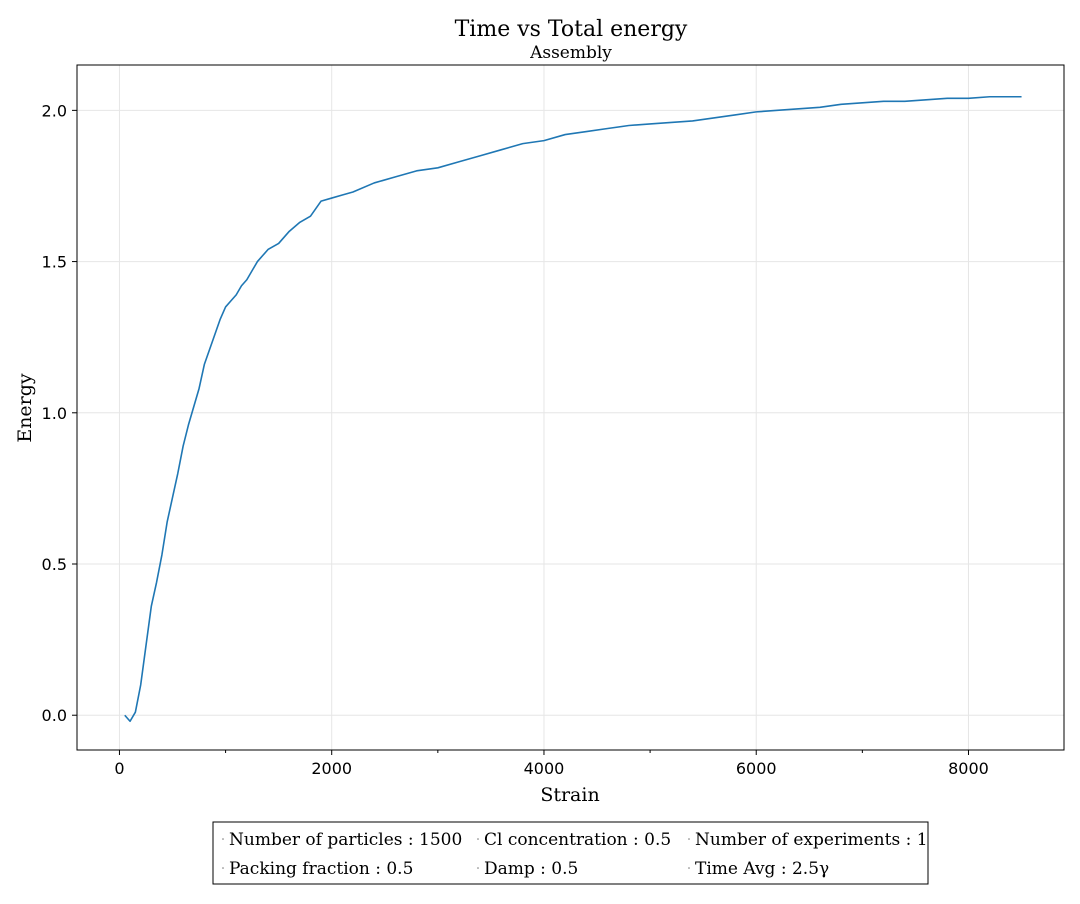 The height and width of the screenshot is (904, 1080). I want to click on x-tick-label: 4000, so click(544, 768).